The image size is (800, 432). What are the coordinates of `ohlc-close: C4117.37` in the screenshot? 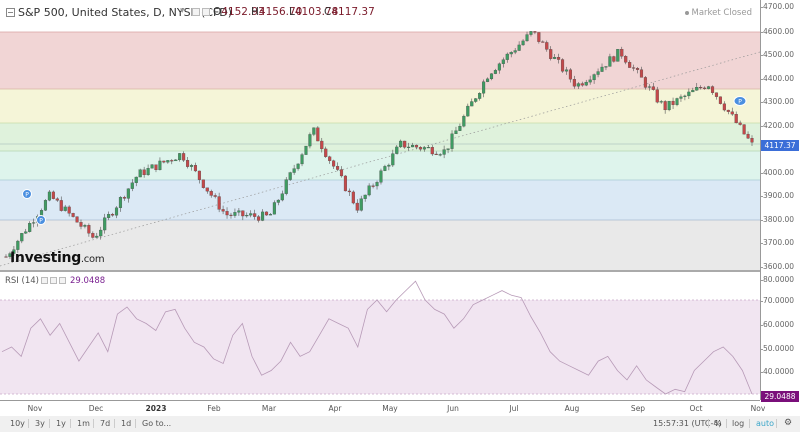 It's located at (349, 12).